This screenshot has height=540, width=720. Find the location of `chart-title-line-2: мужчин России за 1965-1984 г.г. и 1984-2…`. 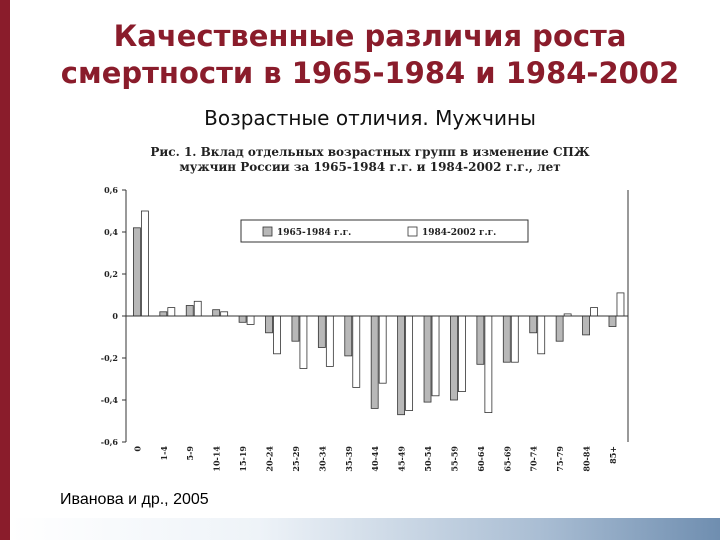

chart-title-line-2: мужчин России за 1965-1984 г.г. и 1984-2… is located at coordinates (370, 167).